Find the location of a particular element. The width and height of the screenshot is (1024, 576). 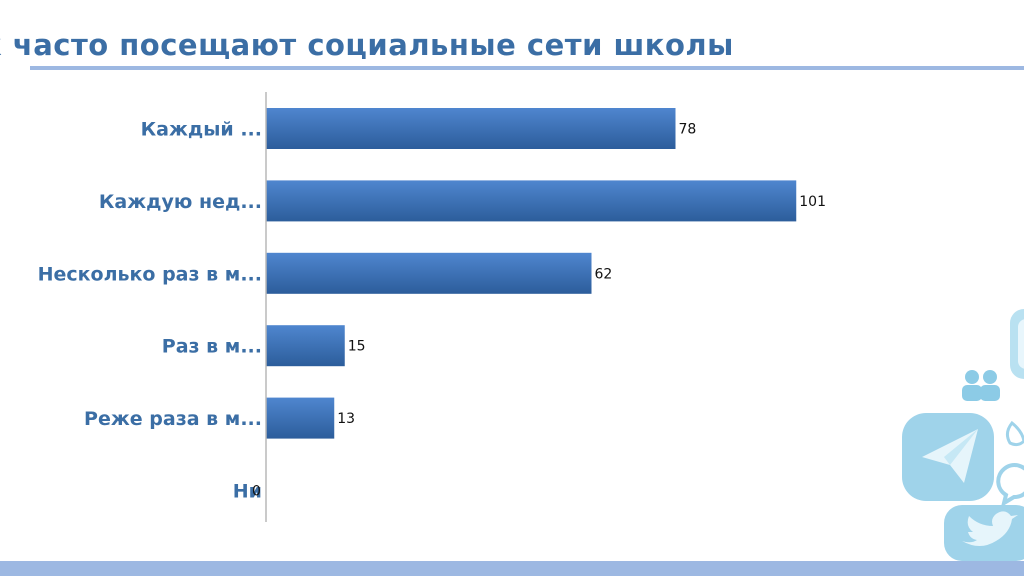

category-label: Ни is located at coordinates (247, 492).